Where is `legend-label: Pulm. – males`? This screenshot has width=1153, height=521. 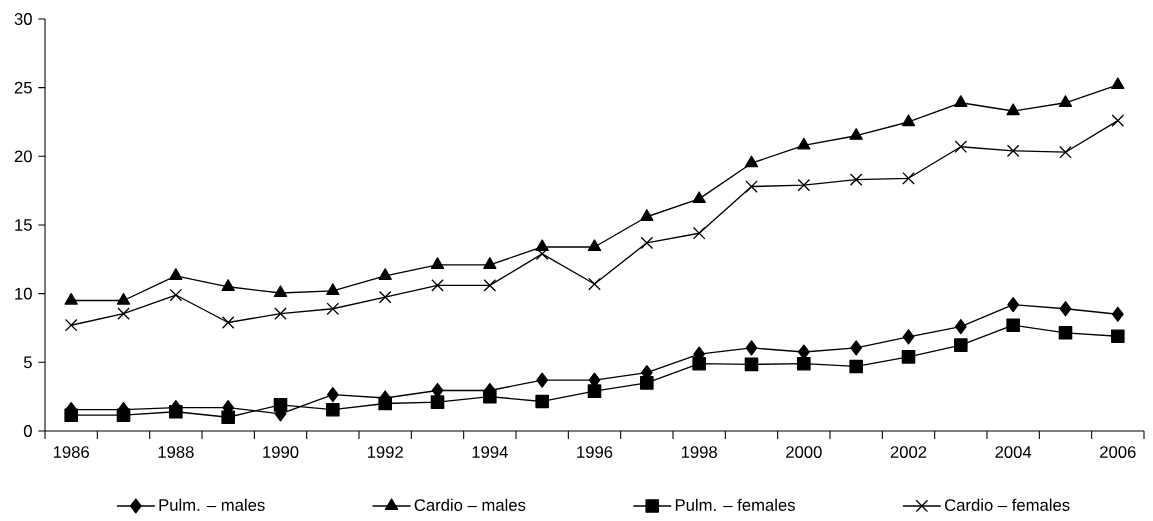
legend-label: Pulm. – males is located at coordinates (212, 504).